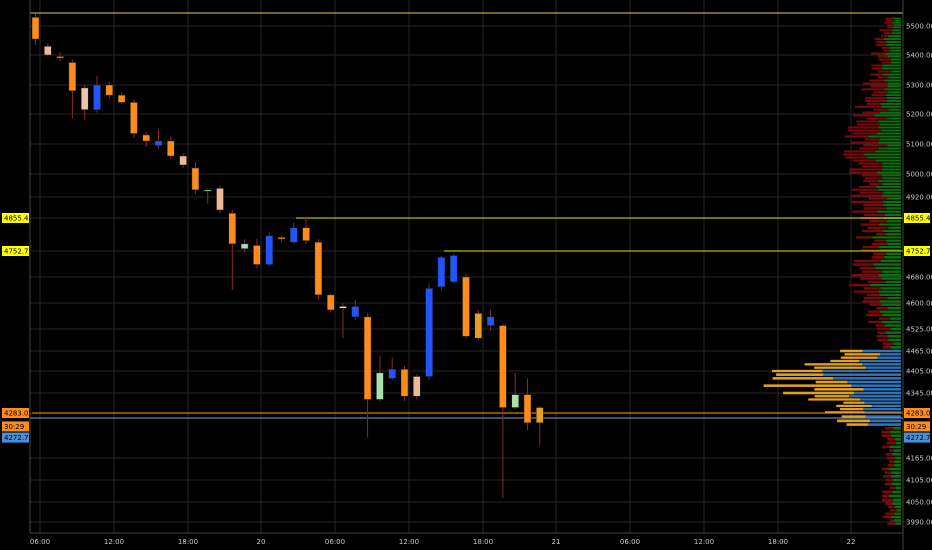  What do you see at coordinates (40, 542) in the screenshot?
I see `time-tick-label: 06:00` at bounding box center [40, 542].